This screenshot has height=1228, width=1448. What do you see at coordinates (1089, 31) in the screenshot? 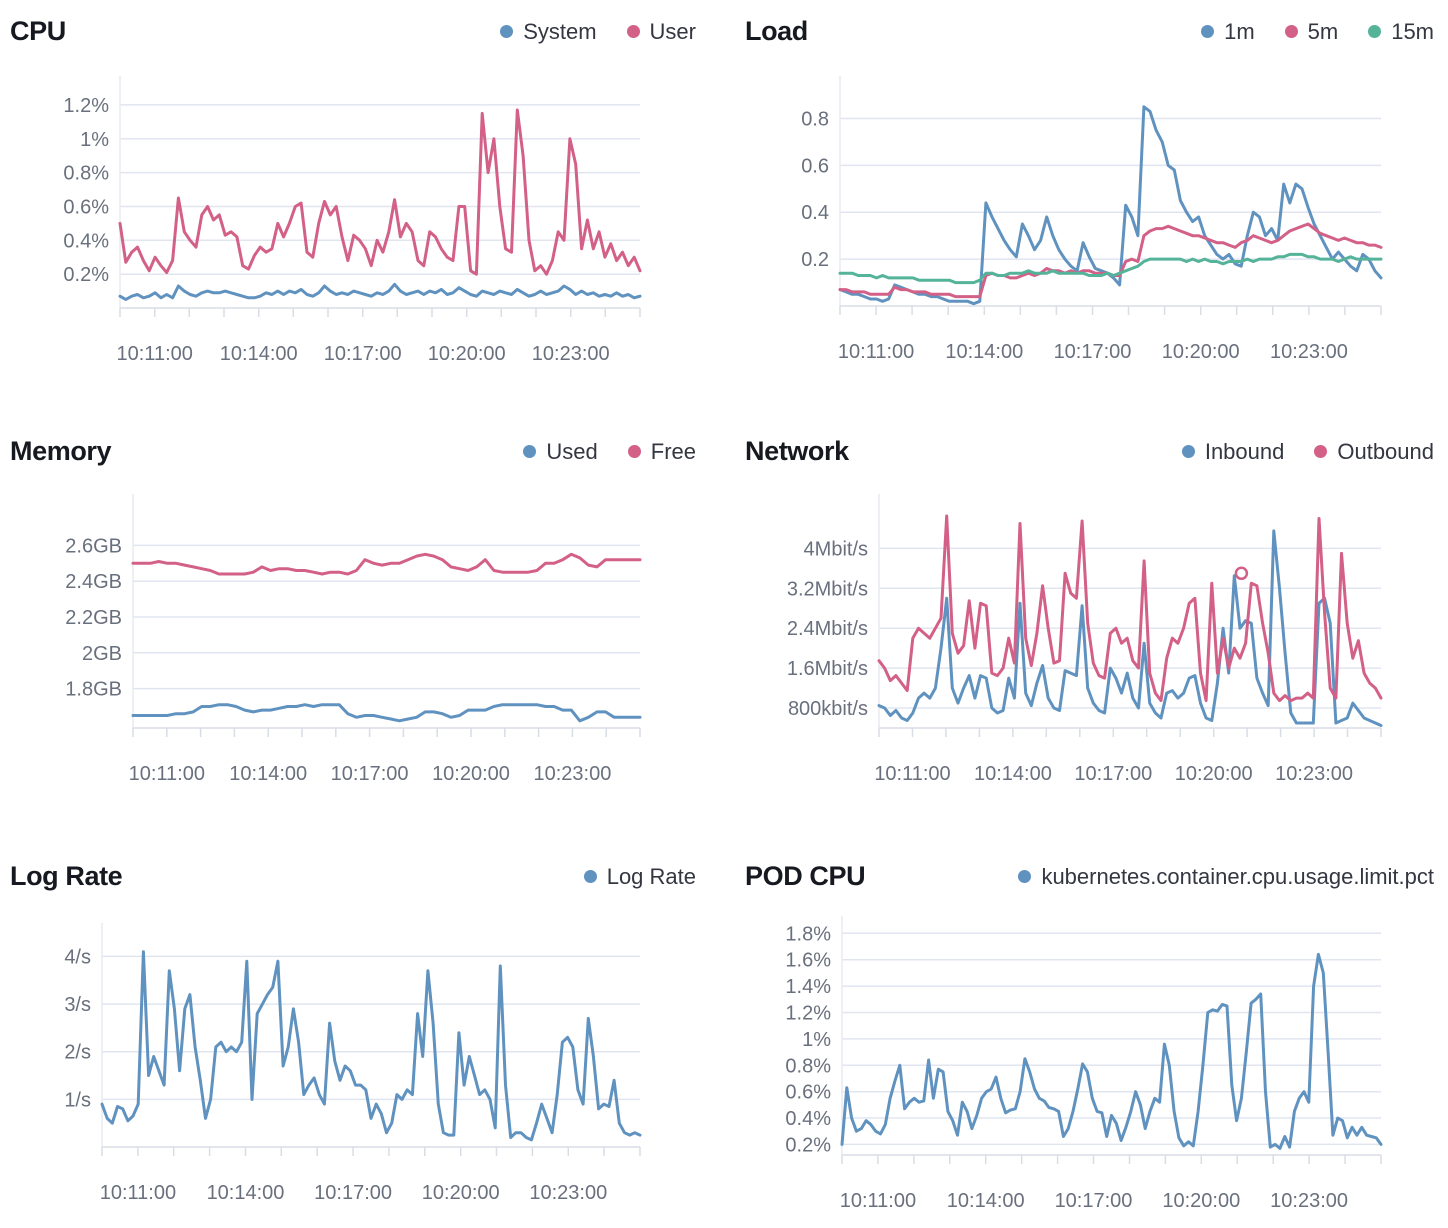
I see `panel-header: Load 1m 5m 15m` at bounding box center [1089, 31].